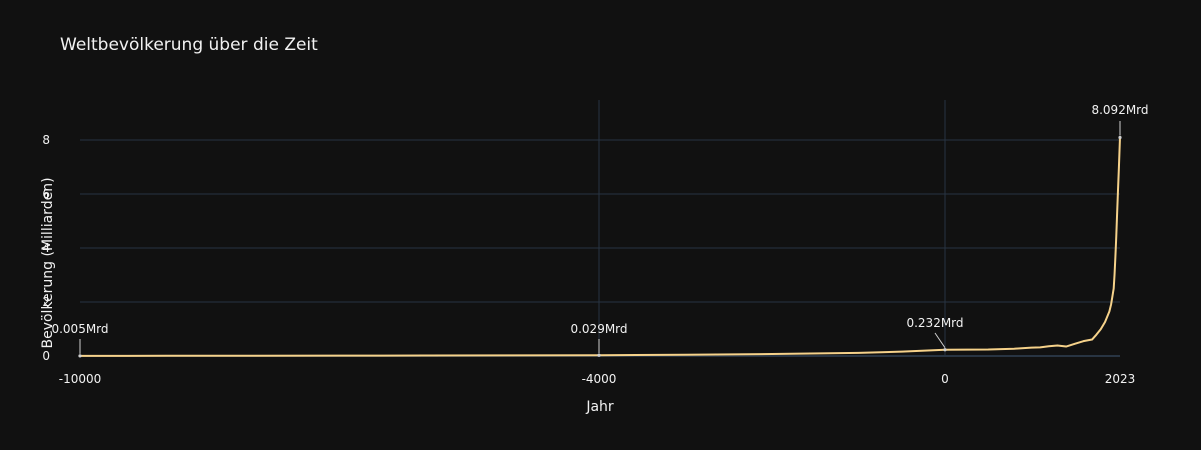 The width and height of the screenshot is (1201, 450). What do you see at coordinates (46, 140) in the screenshot?
I see `y-tick-label: 8` at bounding box center [46, 140].